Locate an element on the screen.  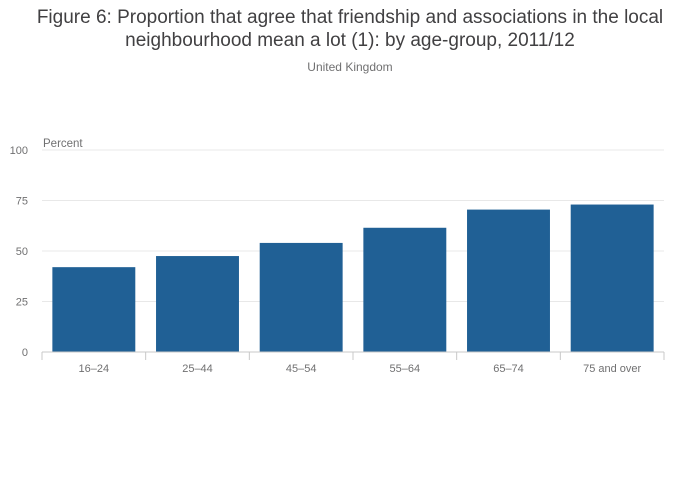
chart-subtitle: United Kingdom is located at coordinates (350, 67).